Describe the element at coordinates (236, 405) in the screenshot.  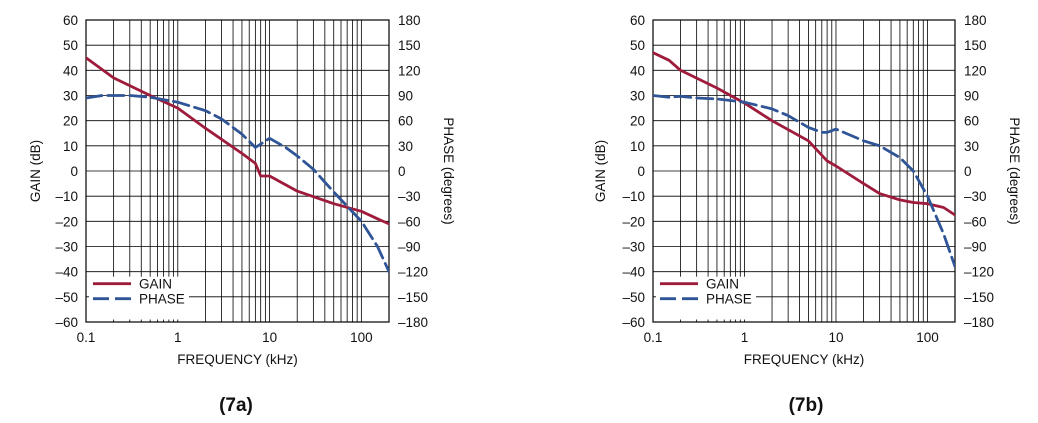
I see `figure-caption: (7a)` at that location.